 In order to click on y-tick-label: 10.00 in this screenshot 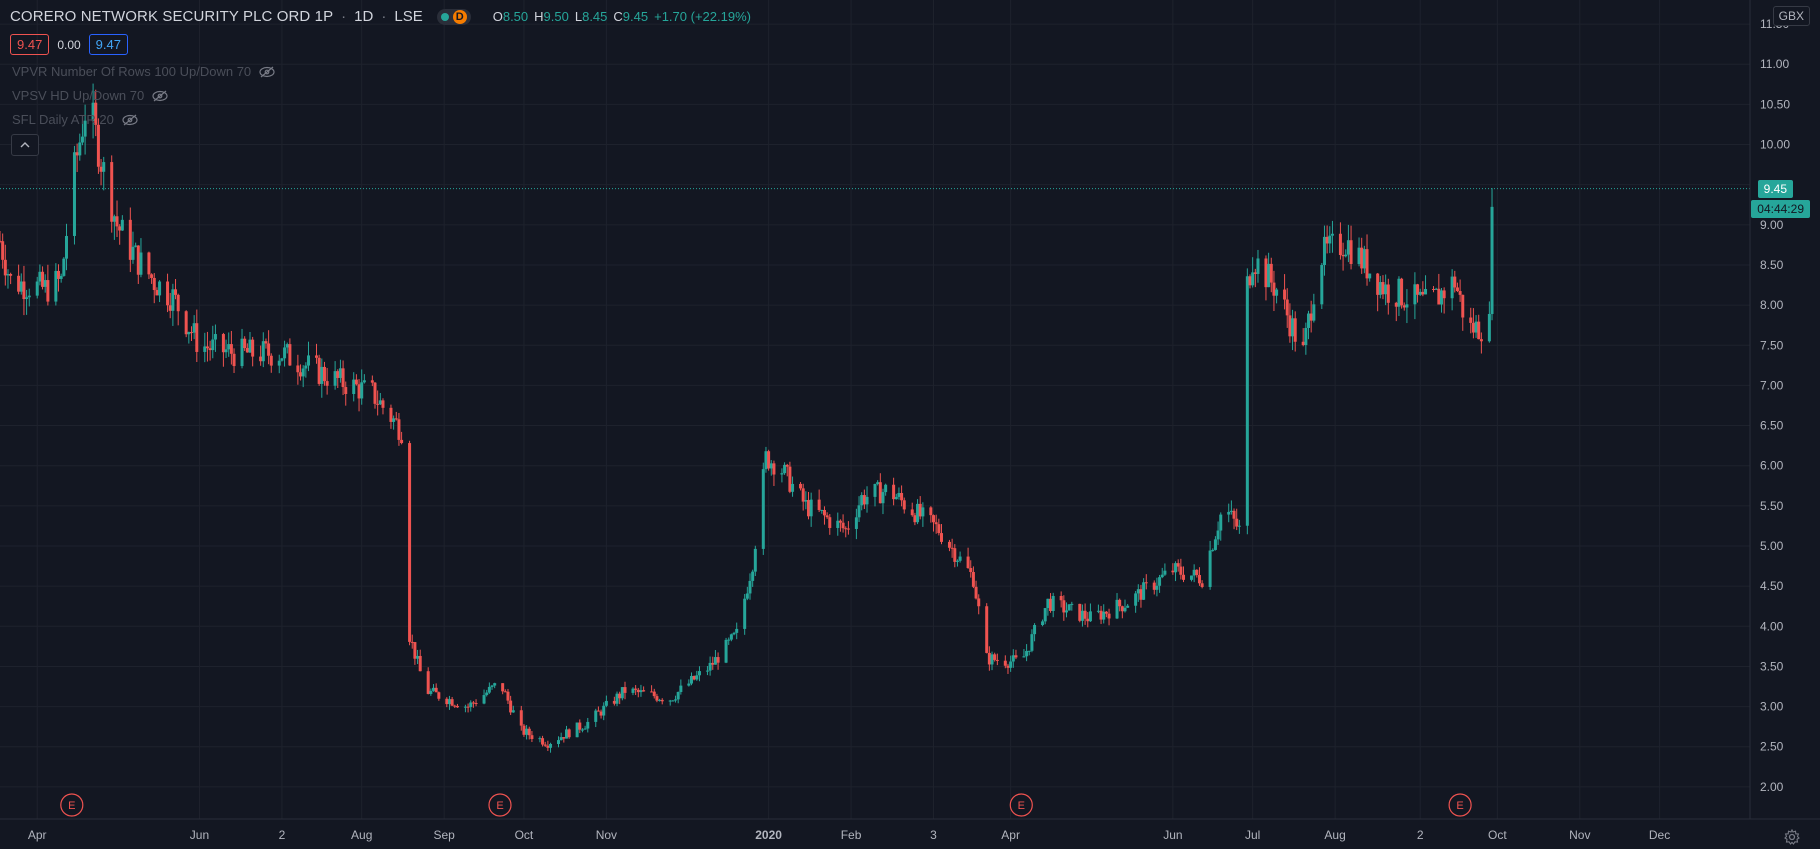, I will do `click(1775, 145)`.